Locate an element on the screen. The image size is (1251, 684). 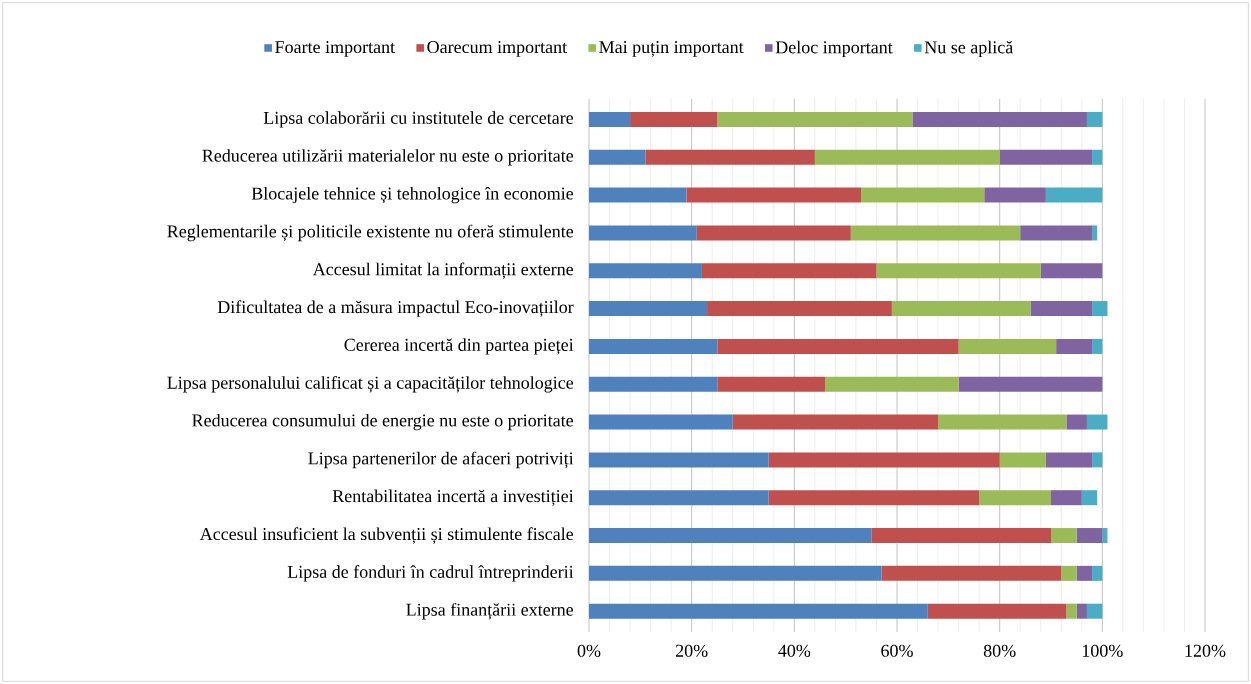
y-tick-label: Blocajele tehnice și tehnologice în economie is located at coordinates (412, 195).